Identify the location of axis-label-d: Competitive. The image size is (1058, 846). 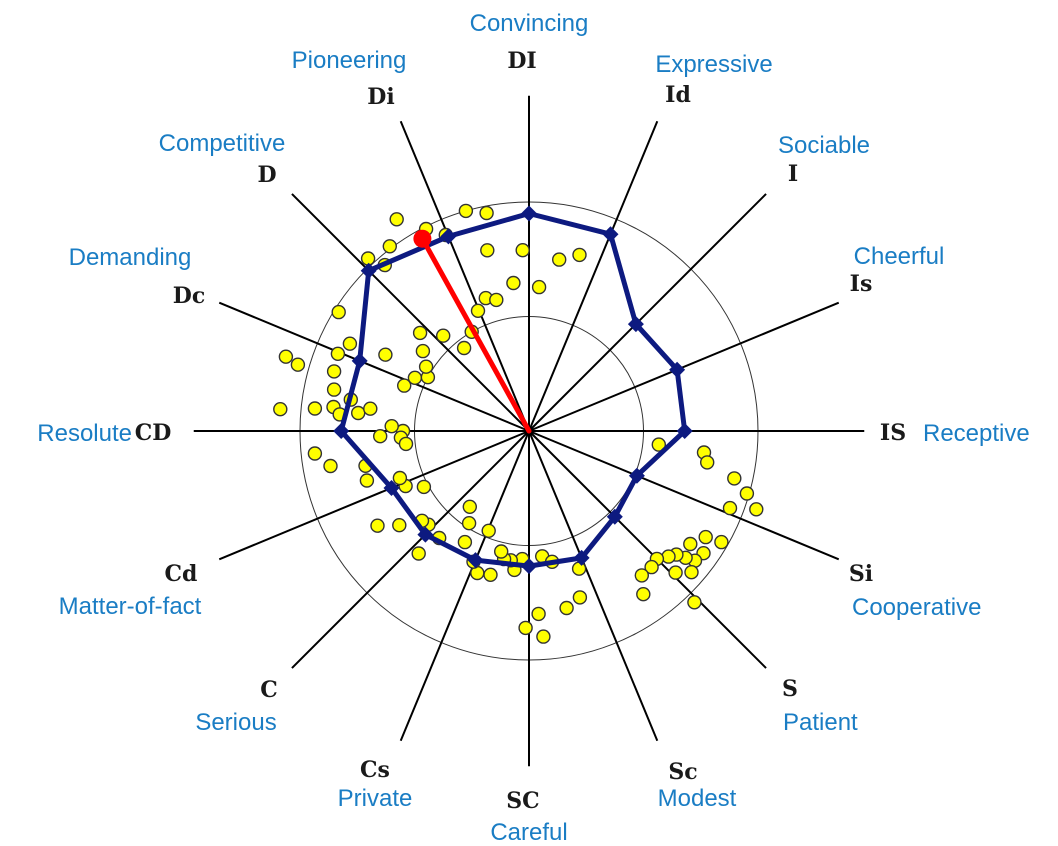
(222, 143).